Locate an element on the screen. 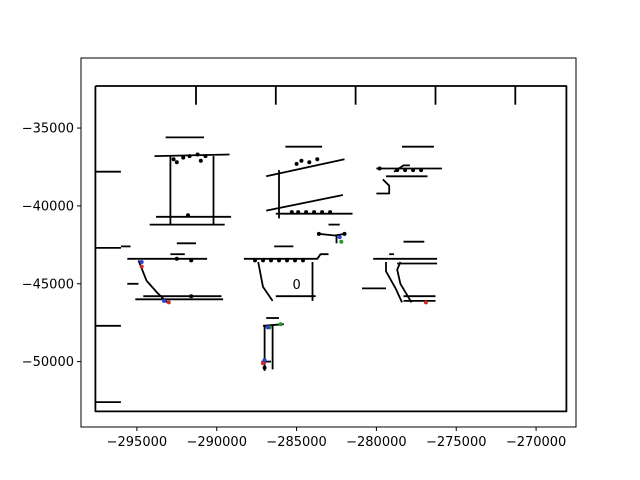  y-tick-label-0: −35000 is located at coordinates (48, 129).